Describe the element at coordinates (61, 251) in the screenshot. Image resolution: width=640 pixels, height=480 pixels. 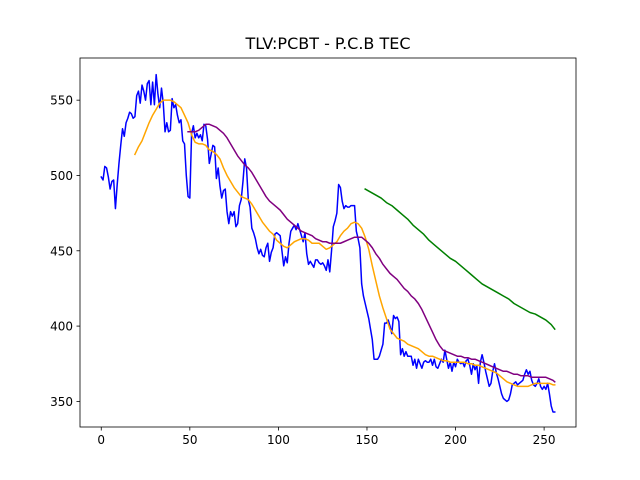
I see `y-tick-label: 450` at that location.